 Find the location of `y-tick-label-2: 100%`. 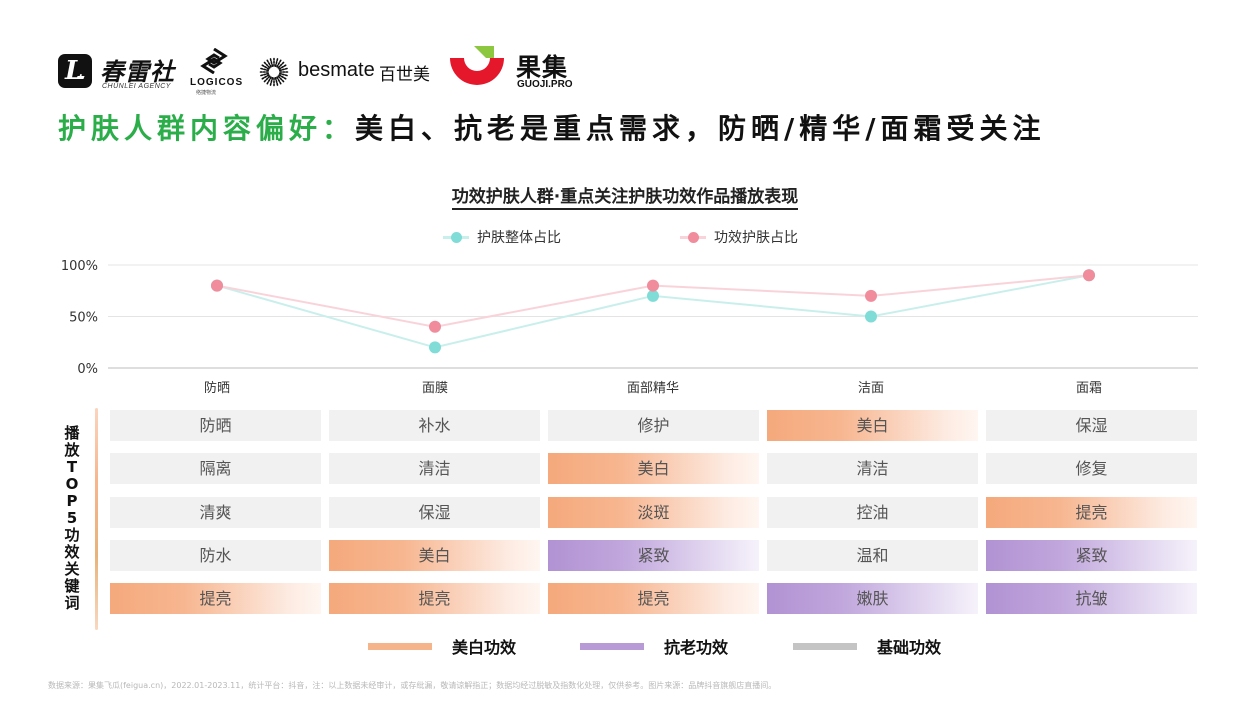

y-tick-label-2: 100% is located at coordinates (79, 266).